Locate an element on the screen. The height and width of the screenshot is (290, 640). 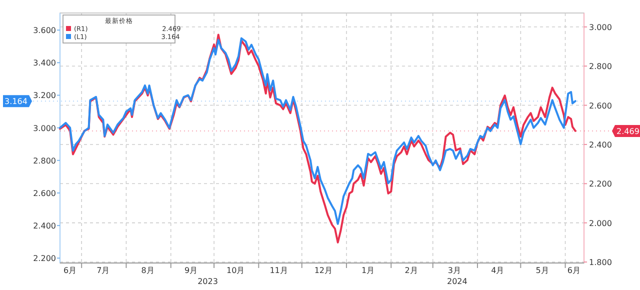
x-tick-label: 12月 is located at coordinates (323, 270).